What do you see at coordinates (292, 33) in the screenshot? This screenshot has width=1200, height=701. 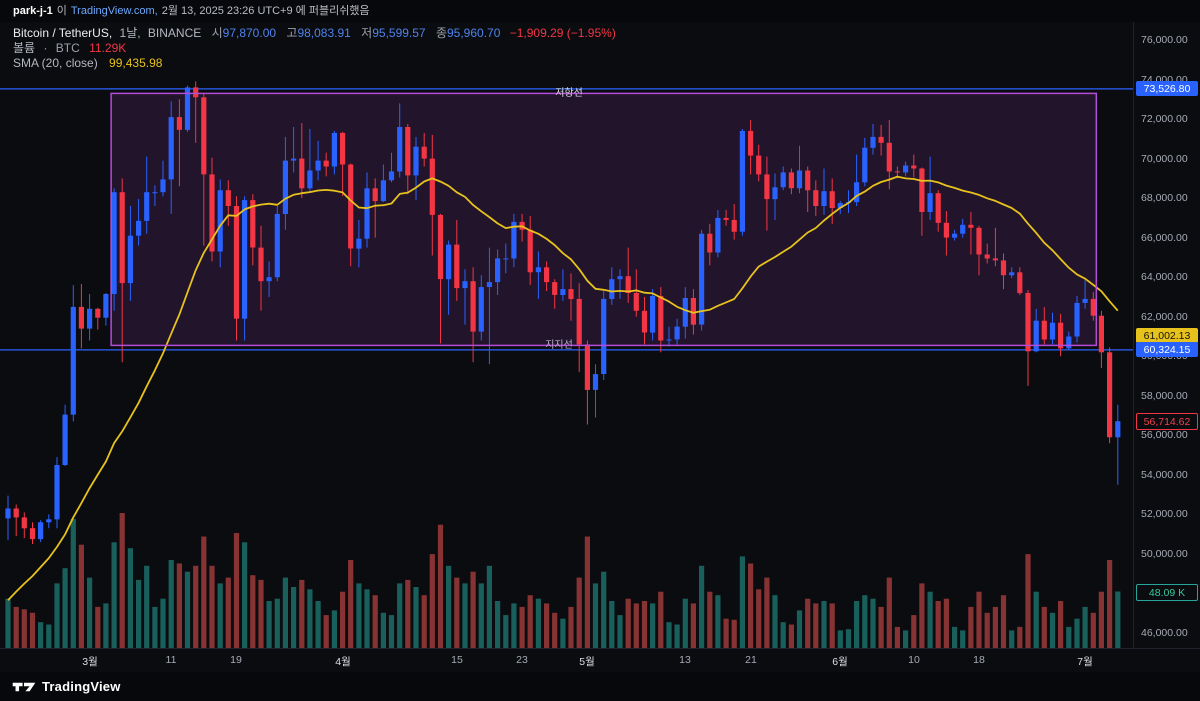 I see `high-label: 고` at bounding box center [292, 33].